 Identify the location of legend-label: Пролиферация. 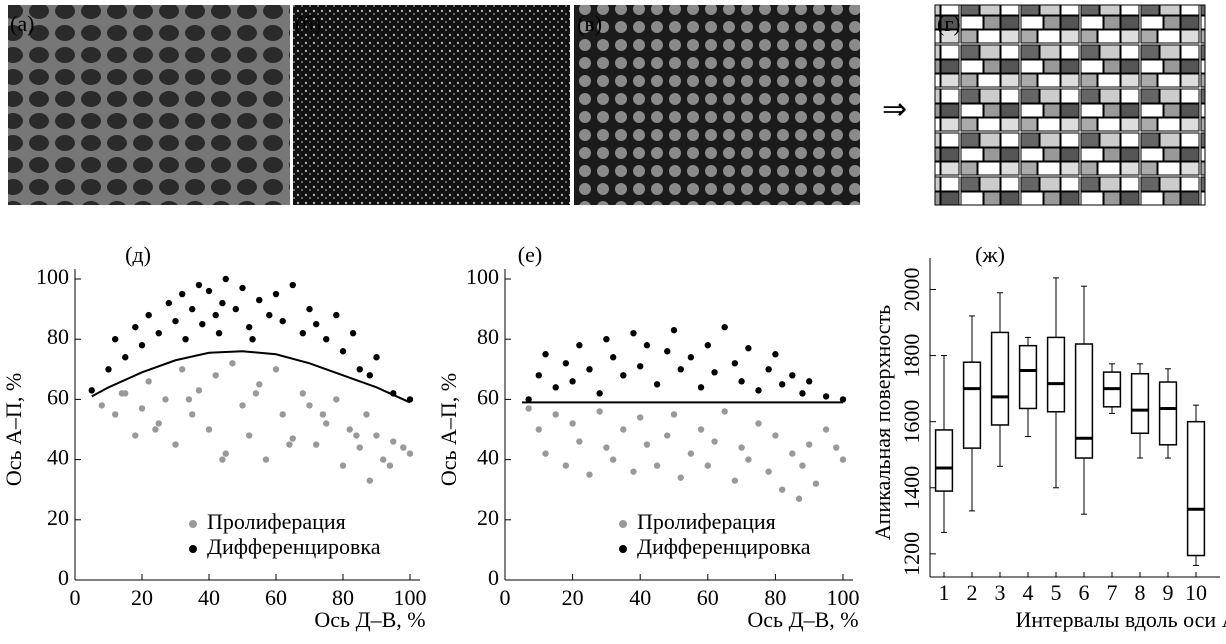
(276, 521).